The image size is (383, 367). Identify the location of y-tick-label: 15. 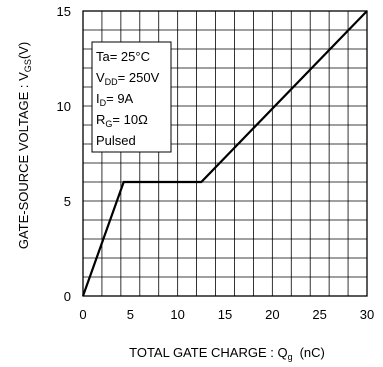
(64, 11).